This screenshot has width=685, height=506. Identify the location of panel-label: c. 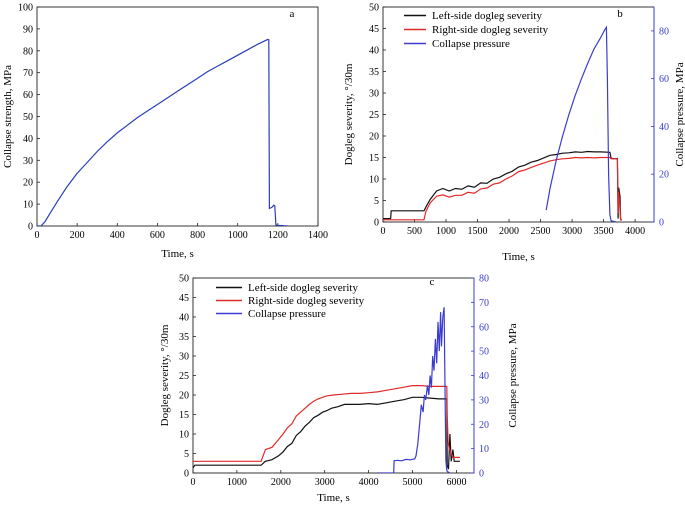
(432, 282).